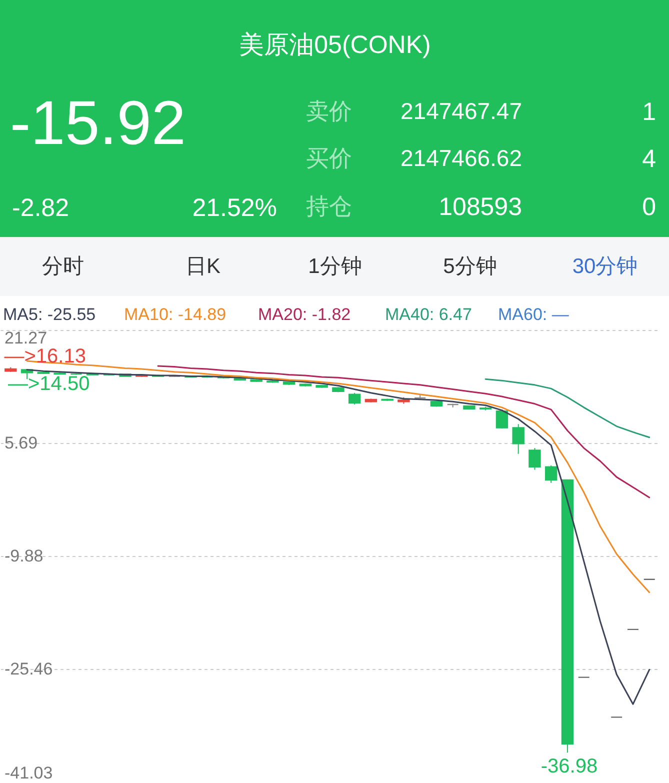 This screenshot has width=669, height=783. What do you see at coordinates (329, 206) in the screenshot?
I see `text: 持仓` at bounding box center [329, 206].